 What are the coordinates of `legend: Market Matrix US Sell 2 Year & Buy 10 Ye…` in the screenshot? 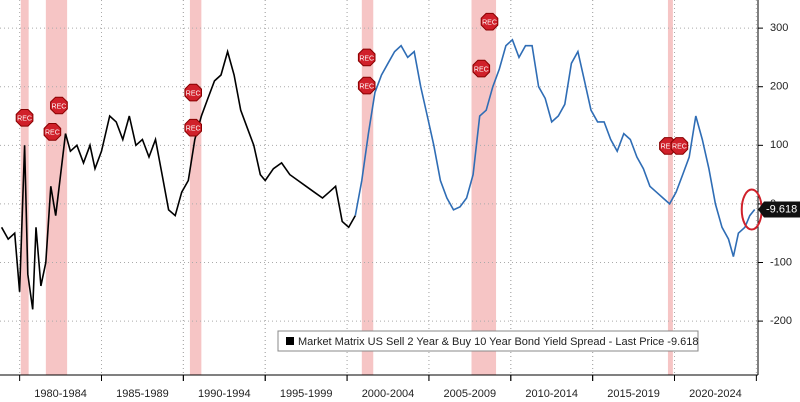 It's located at (488, 341).